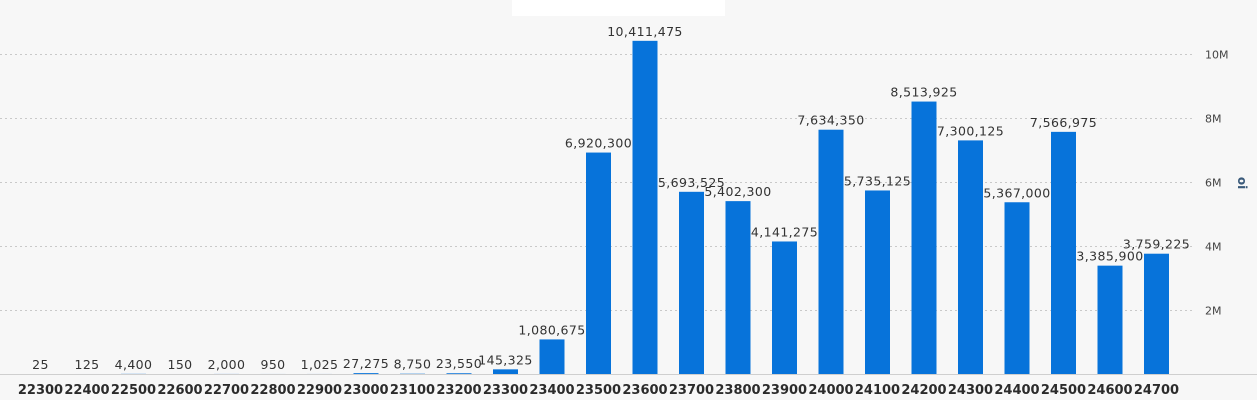 The width and height of the screenshot is (1257, 400). What do you see at coordinates (551, 329) in the screenshot?
I see `bar-value-label: 1,080,675` at bounding box center [551, 329].